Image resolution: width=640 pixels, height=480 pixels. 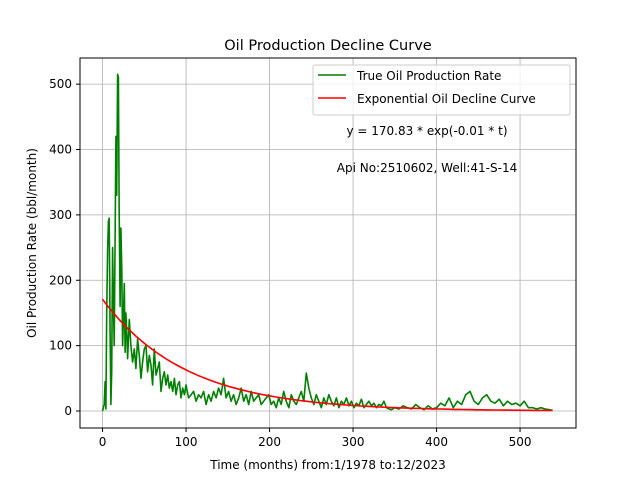 What do you see at coordinates (327, 465) in the screenshot?
I see `x-axis-label: Time (months) from:1/1978 to:12/2023` at bounding box center [327, 465].